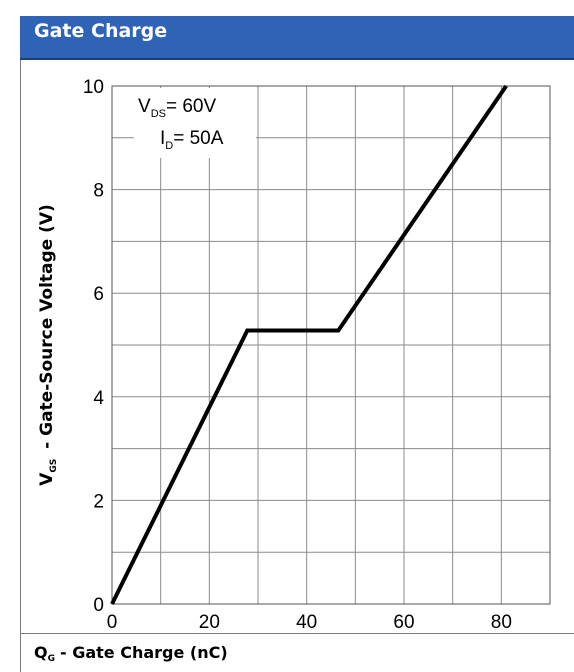  I want to click on x-tick-label: 20, so click(209, 622).